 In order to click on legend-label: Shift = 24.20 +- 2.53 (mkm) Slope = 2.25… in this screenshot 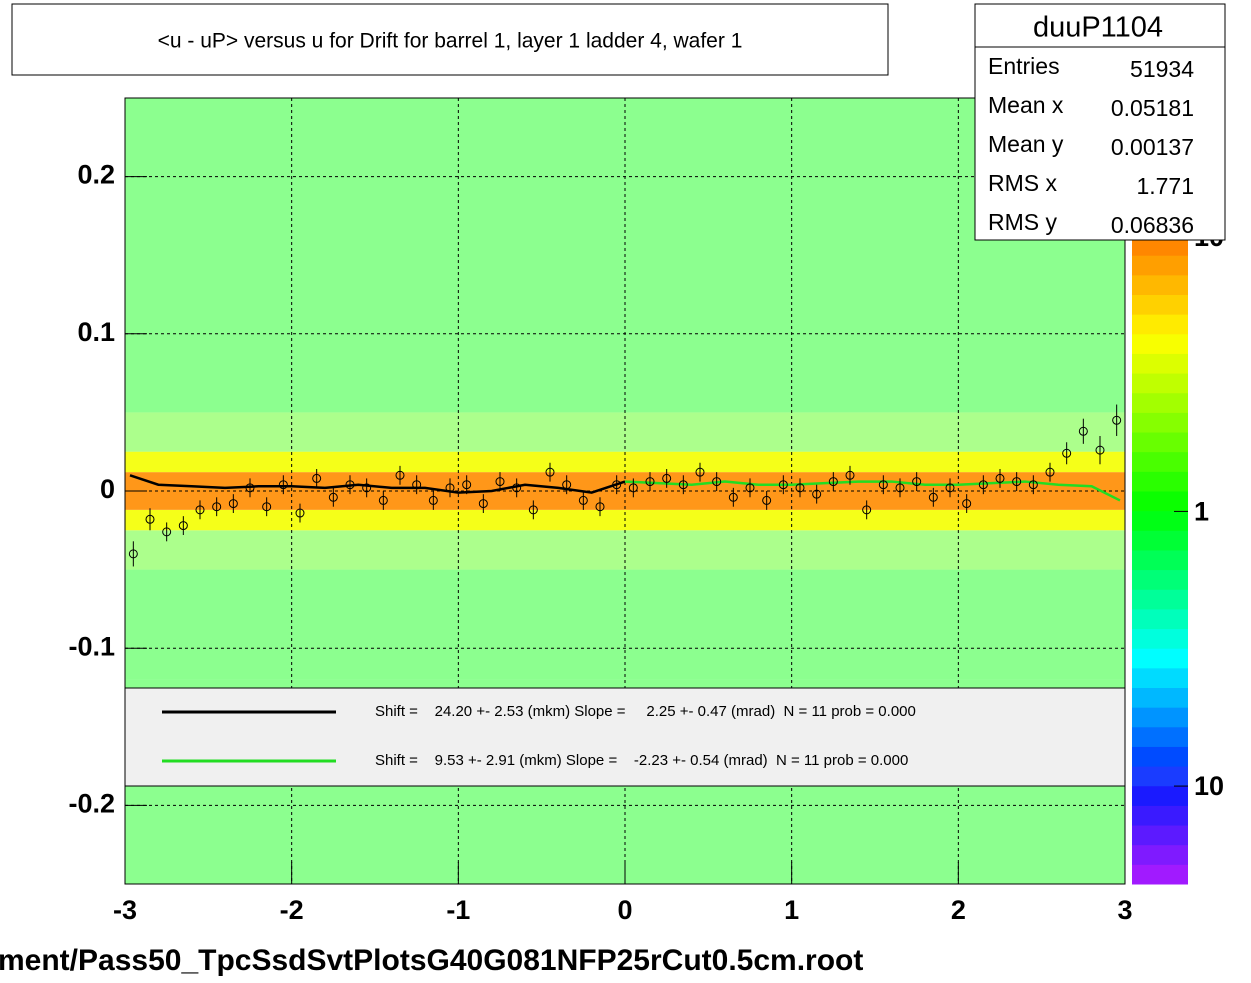, I will do `click(645, 711)`.